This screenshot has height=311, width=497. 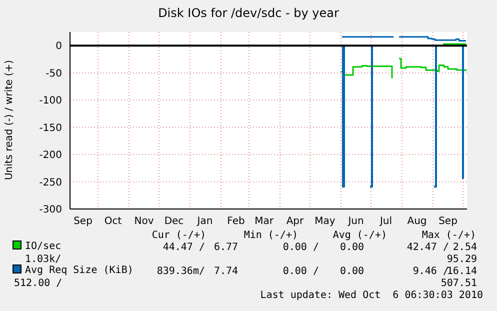 What do you see at coordinates (183, 247) in the screenshot?
I see `text: 44.47 /` at bounding box center [183, 247].